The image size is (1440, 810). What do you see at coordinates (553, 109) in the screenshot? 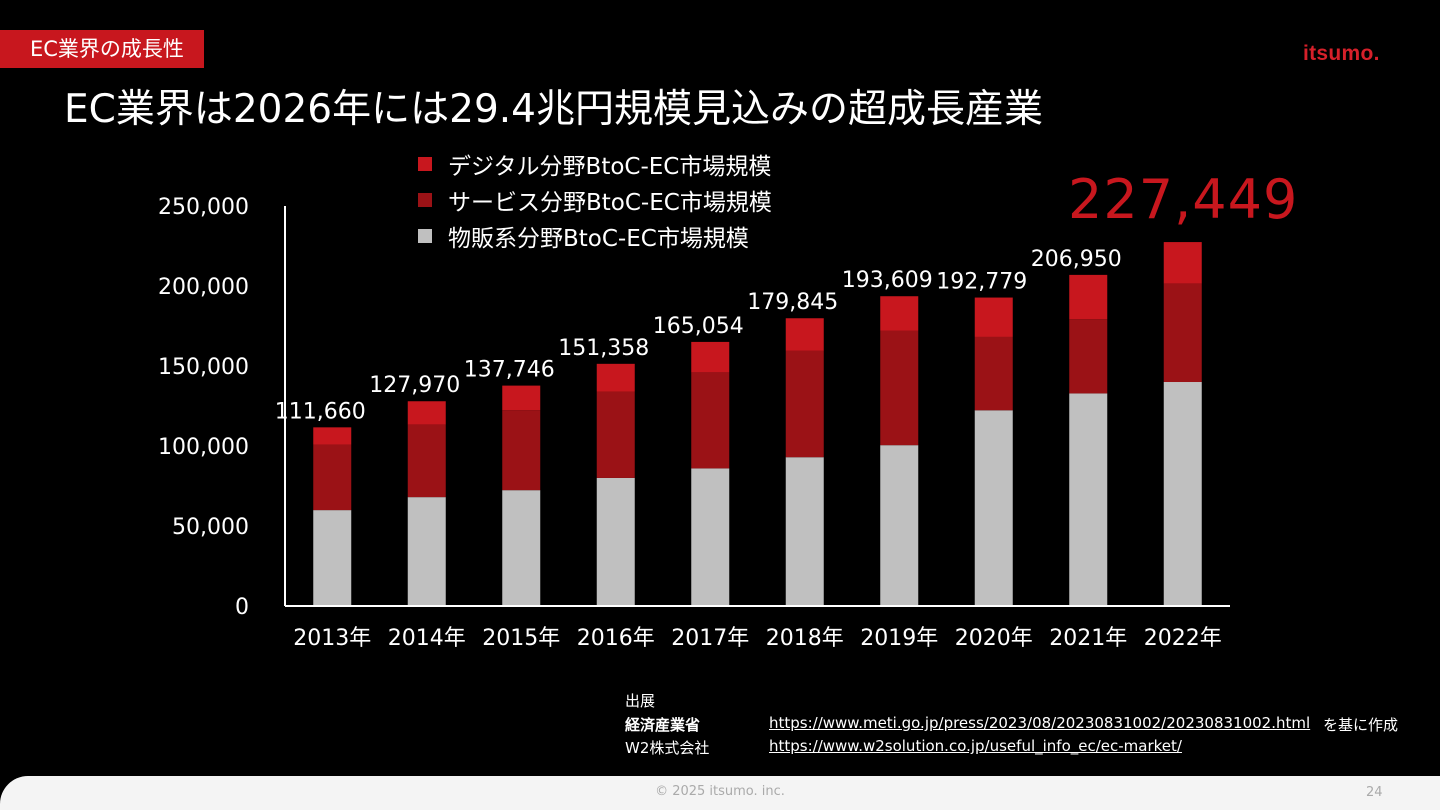
I see `slide-title: EC業界は2026年には29.4兆円規模見込みの超成長産業` at bounding box center [553, 109].